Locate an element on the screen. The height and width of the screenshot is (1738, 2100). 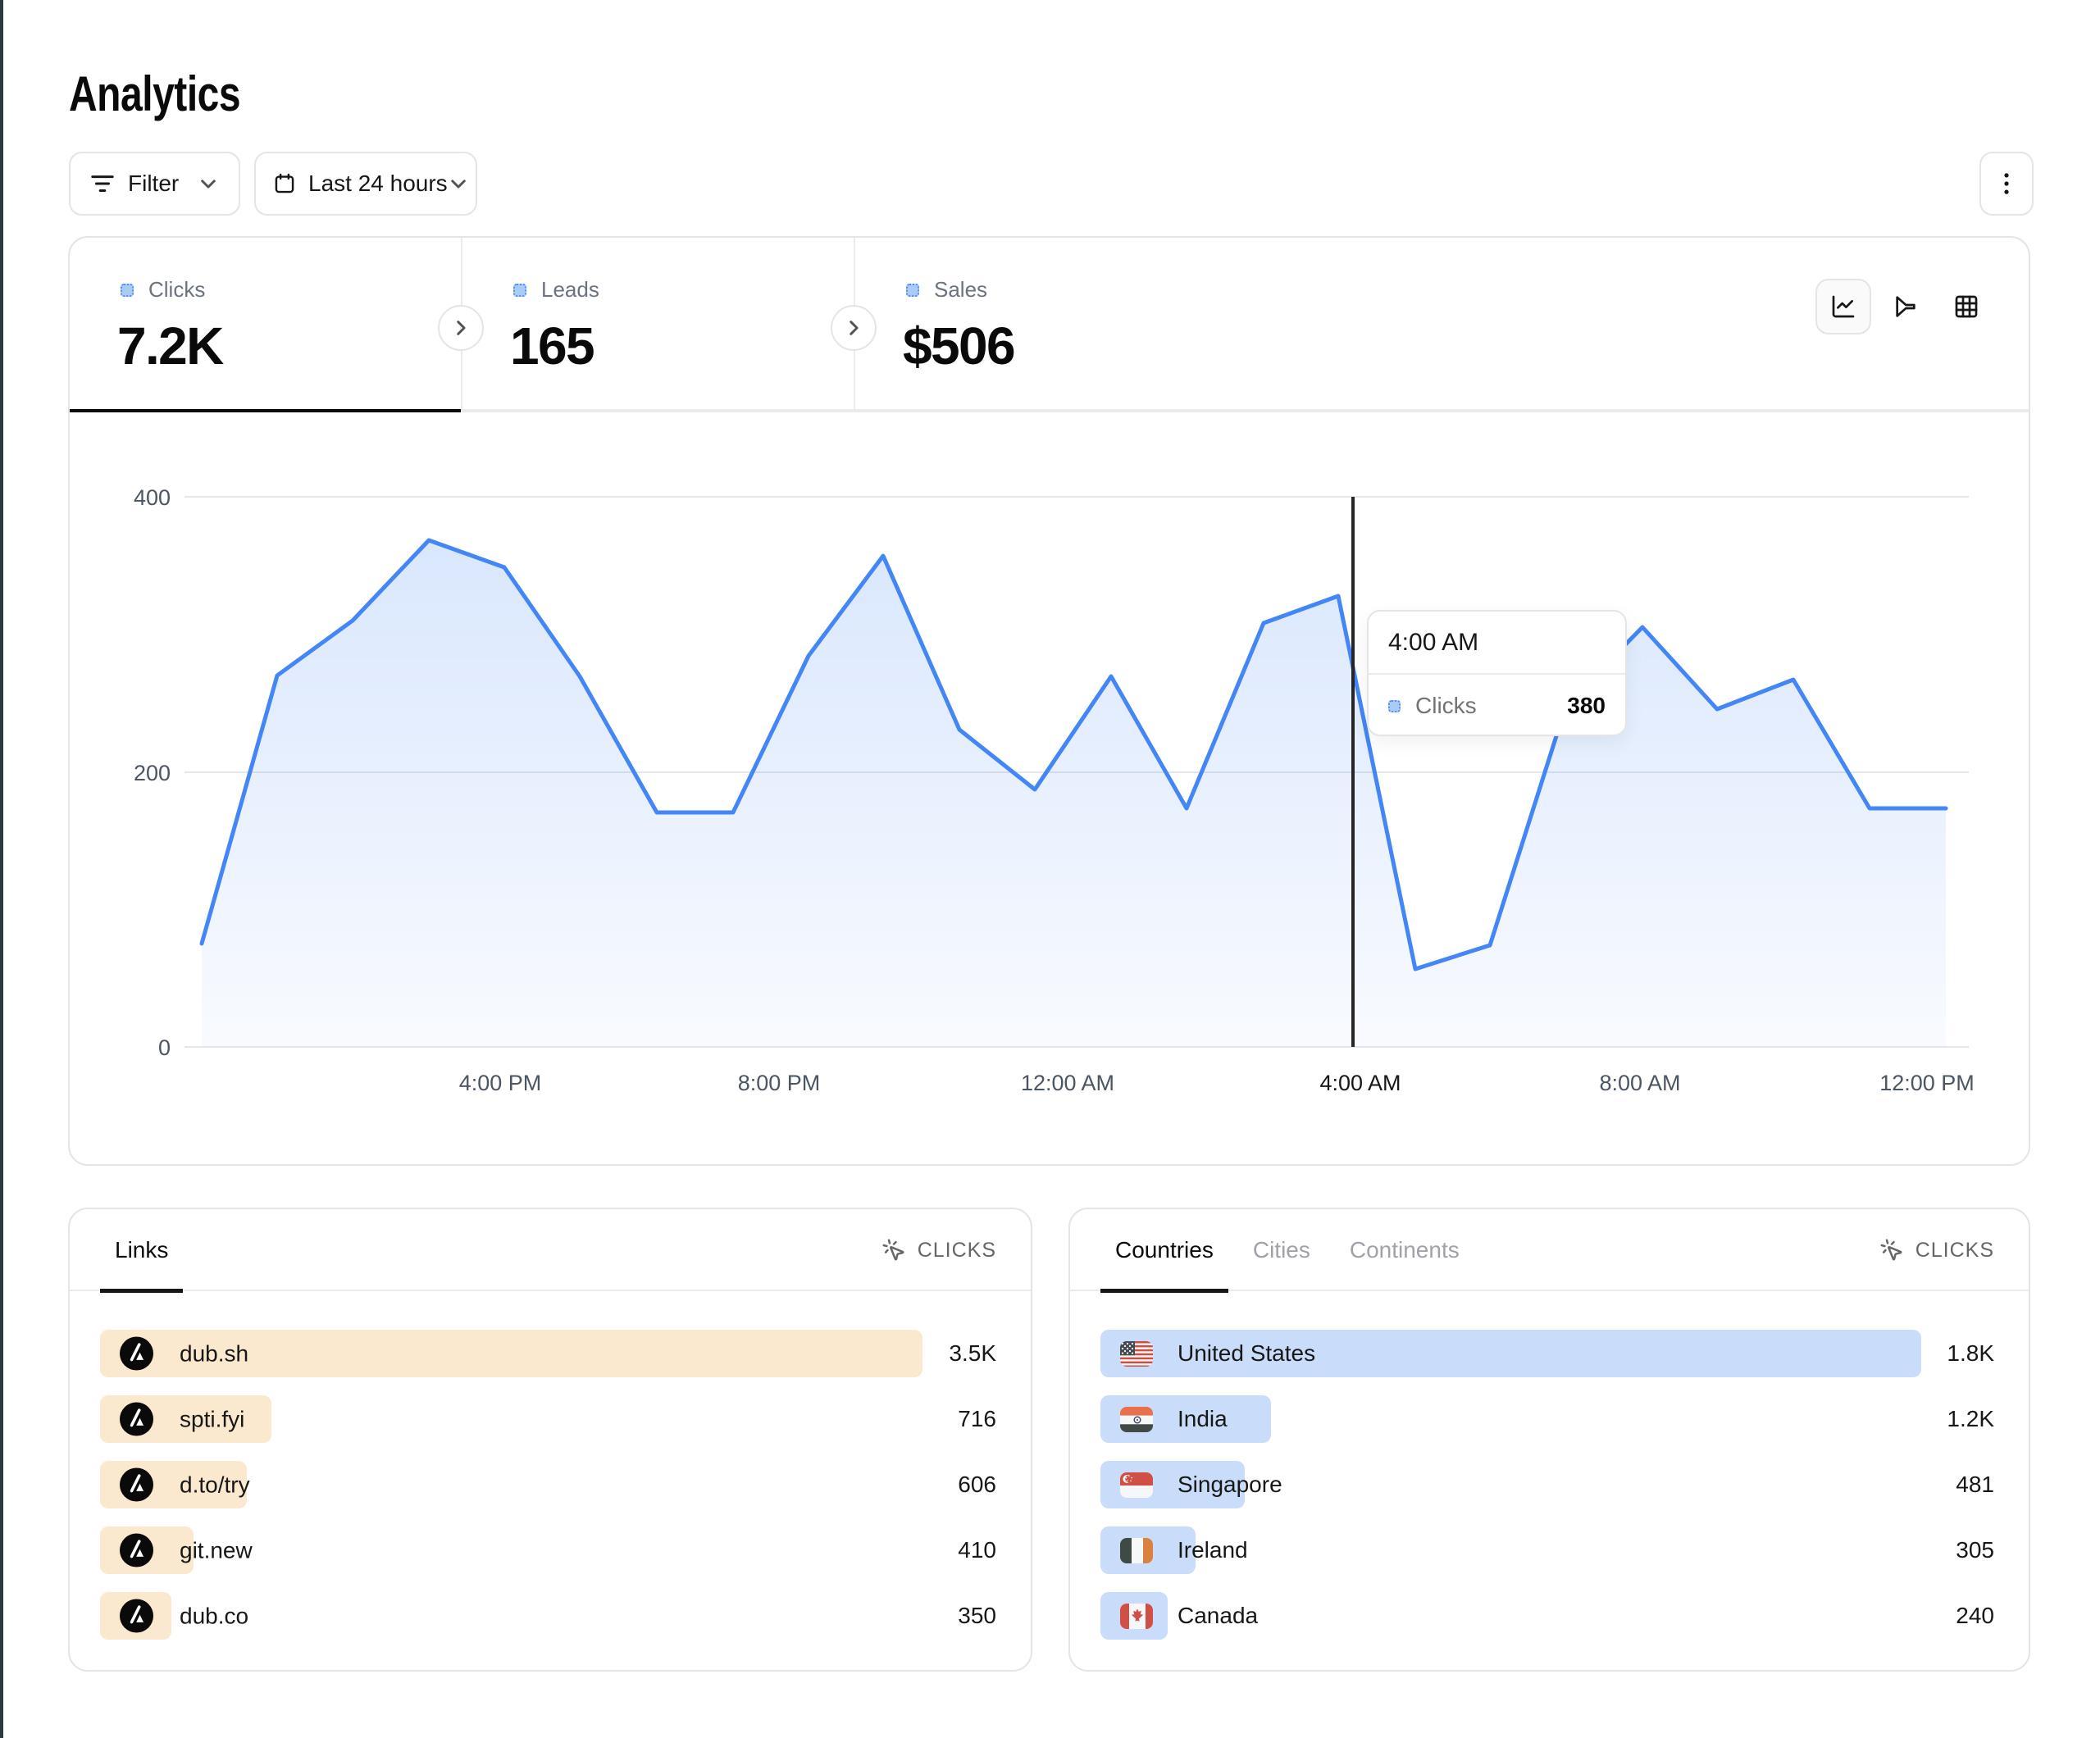
svg-text: 4:00 PM is located at coordinates (500, 1083).